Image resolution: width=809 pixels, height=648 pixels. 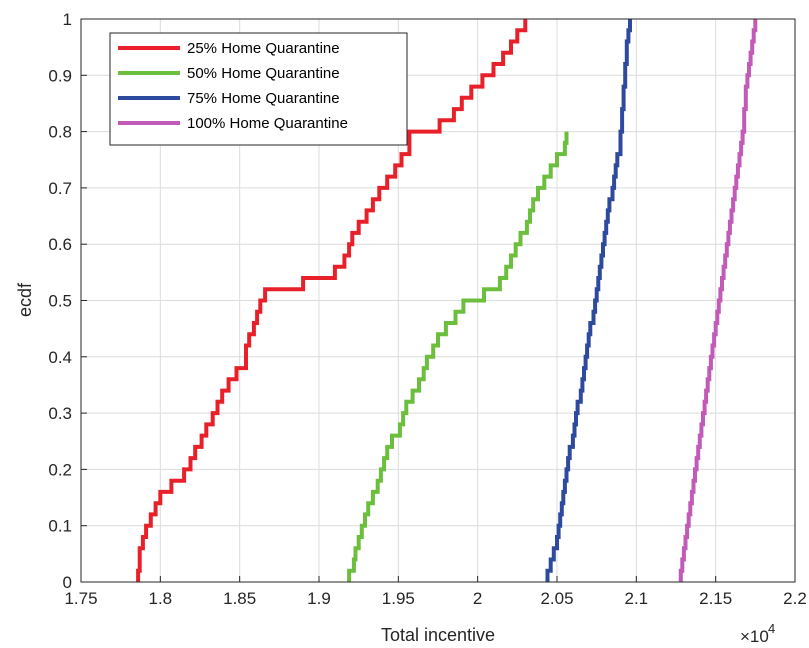 What do you see at coordinates (67, 582) in the screenshot?
I see `y-tick-label: 0` at bounding box center [67, 582].